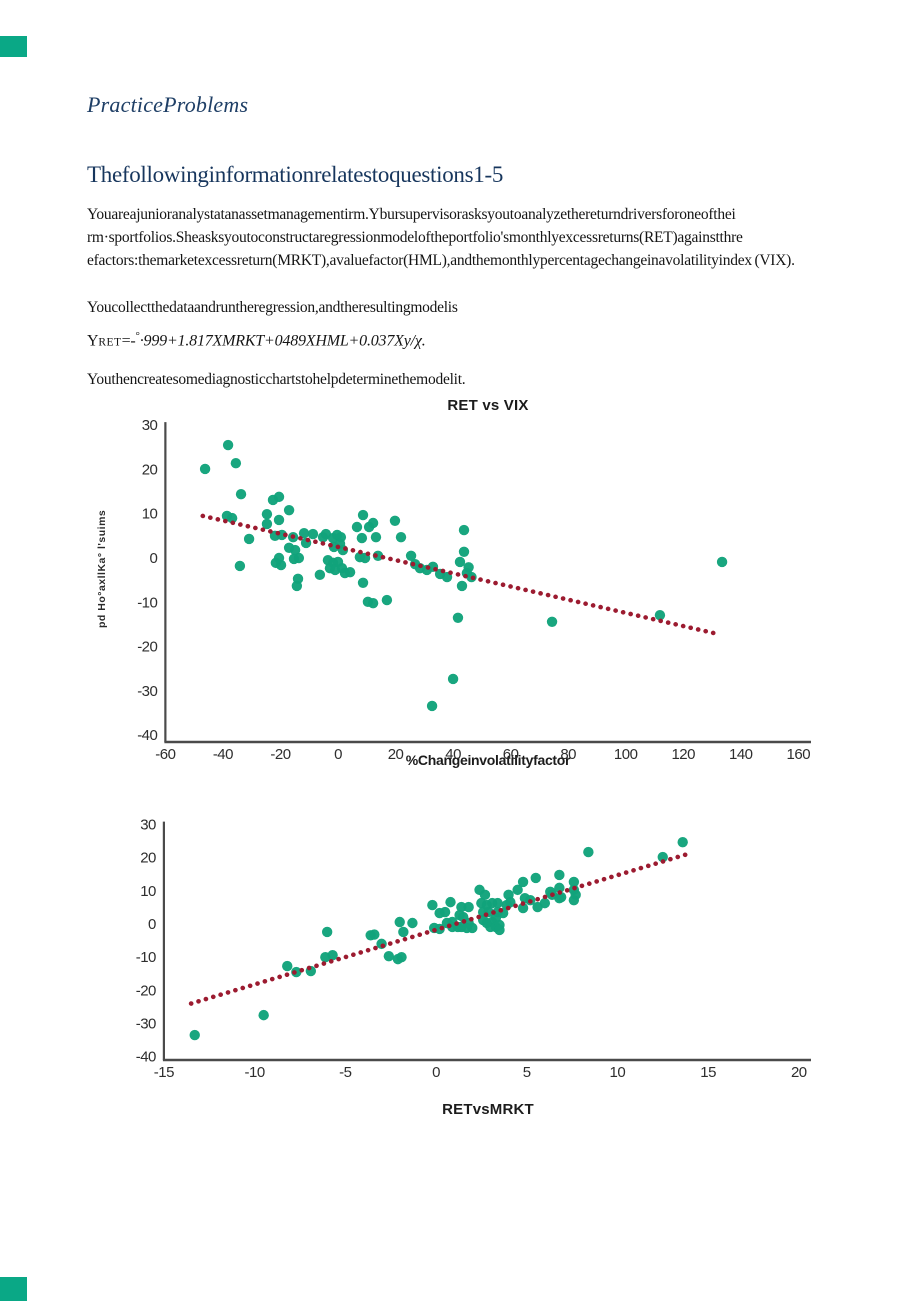 The width and height of the screenshot is (920, 1301). What do you see at coordinates (568, 754) in the screenshot?
I see `svg-text: 80` at bounding box center [568, 754].